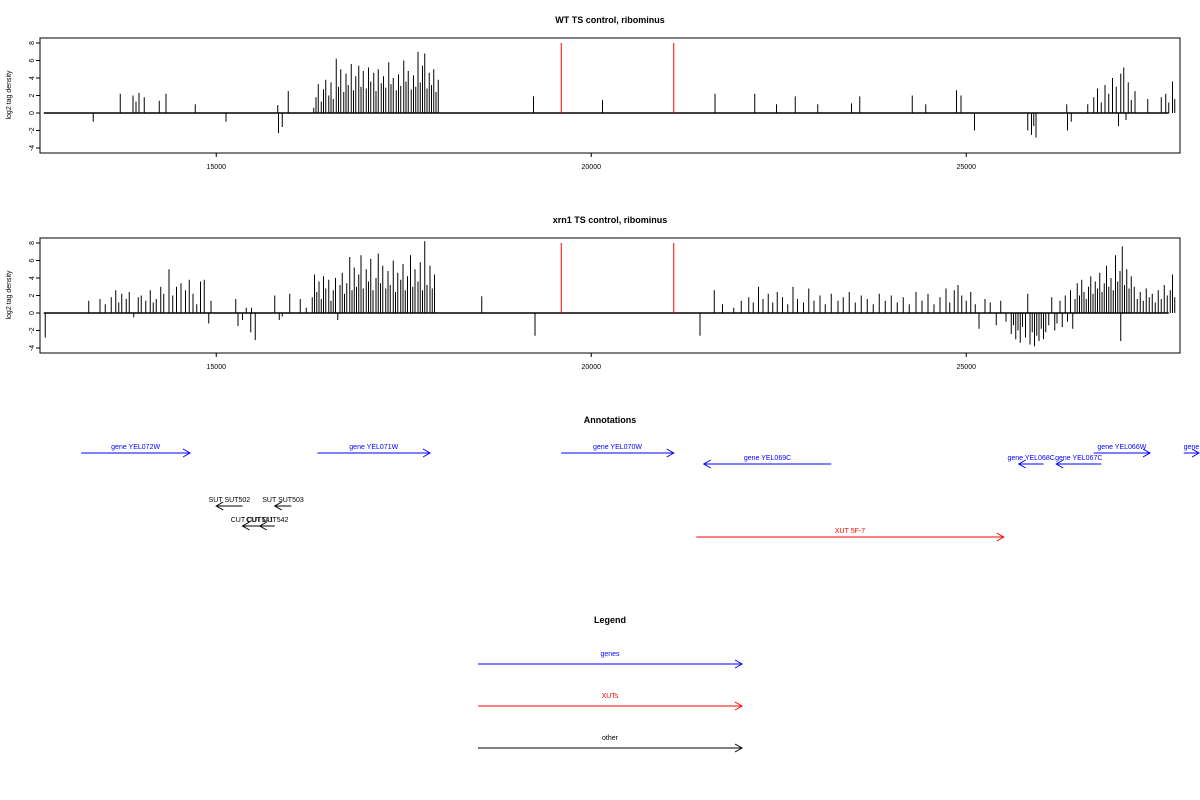 The image size is (1200, 800). Describe the element at coordinates (267, 520) in the screenshot. I see `feature-label: CUT CUT542` at that location.